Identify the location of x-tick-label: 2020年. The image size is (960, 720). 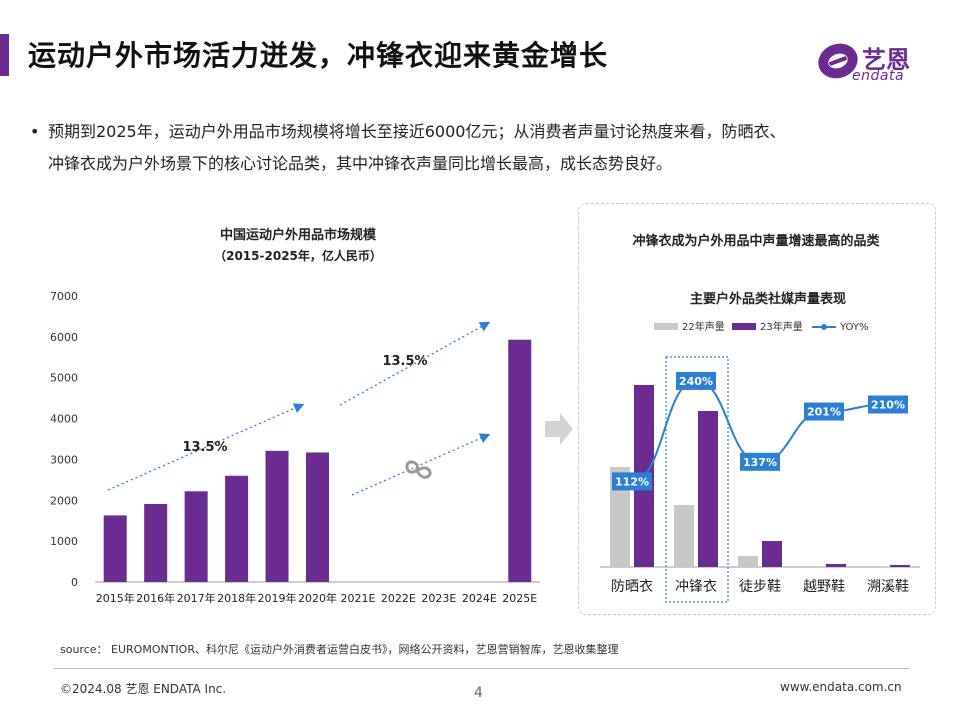
(317, 598).